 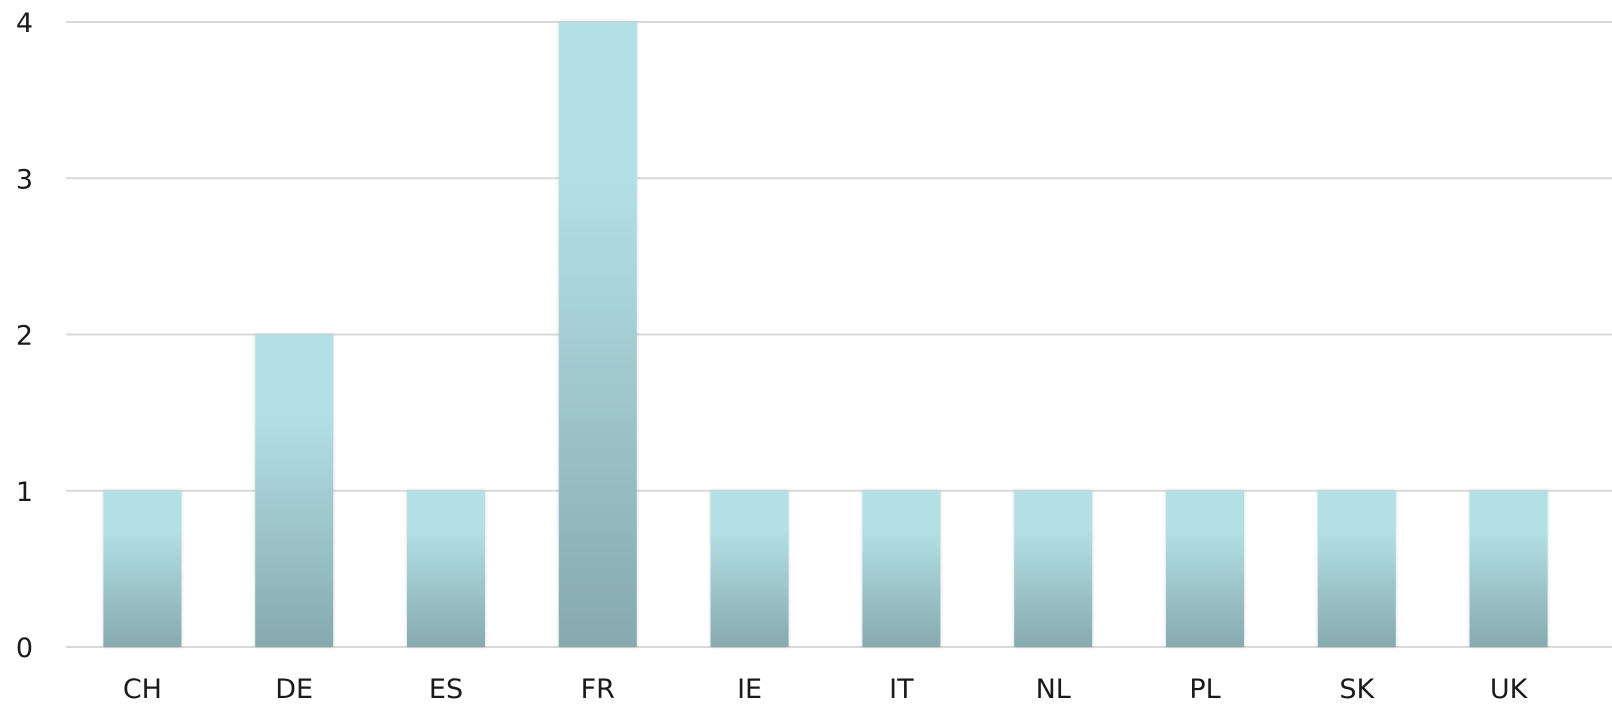 I want to click on y-tick-label: 2, so click(x=24, y=336).